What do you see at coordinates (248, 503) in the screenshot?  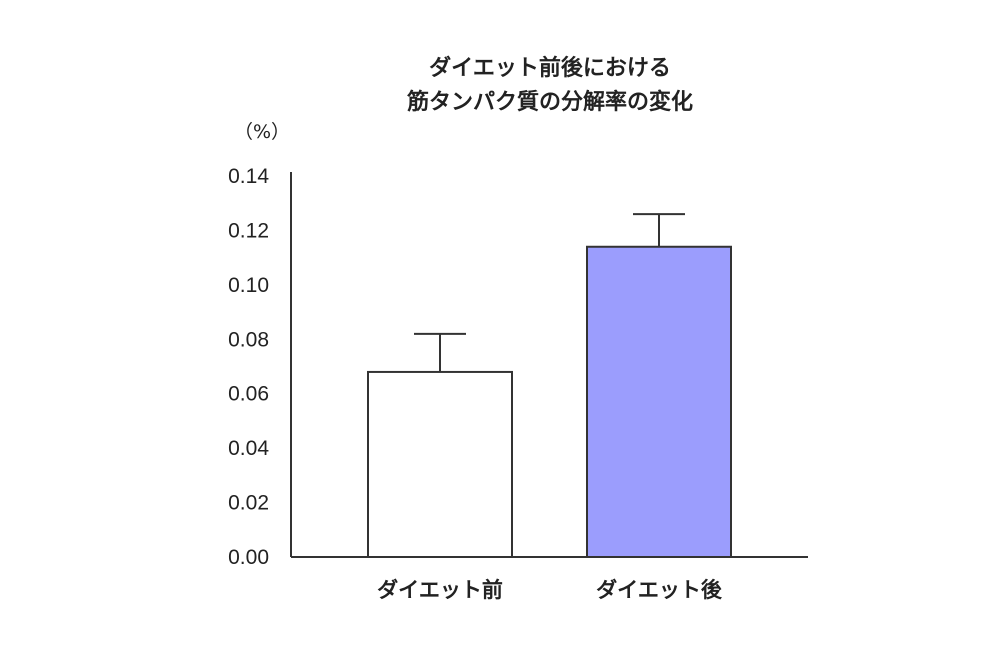 I see `y-tick-label: 0.02` at bounding box center [248, 503].